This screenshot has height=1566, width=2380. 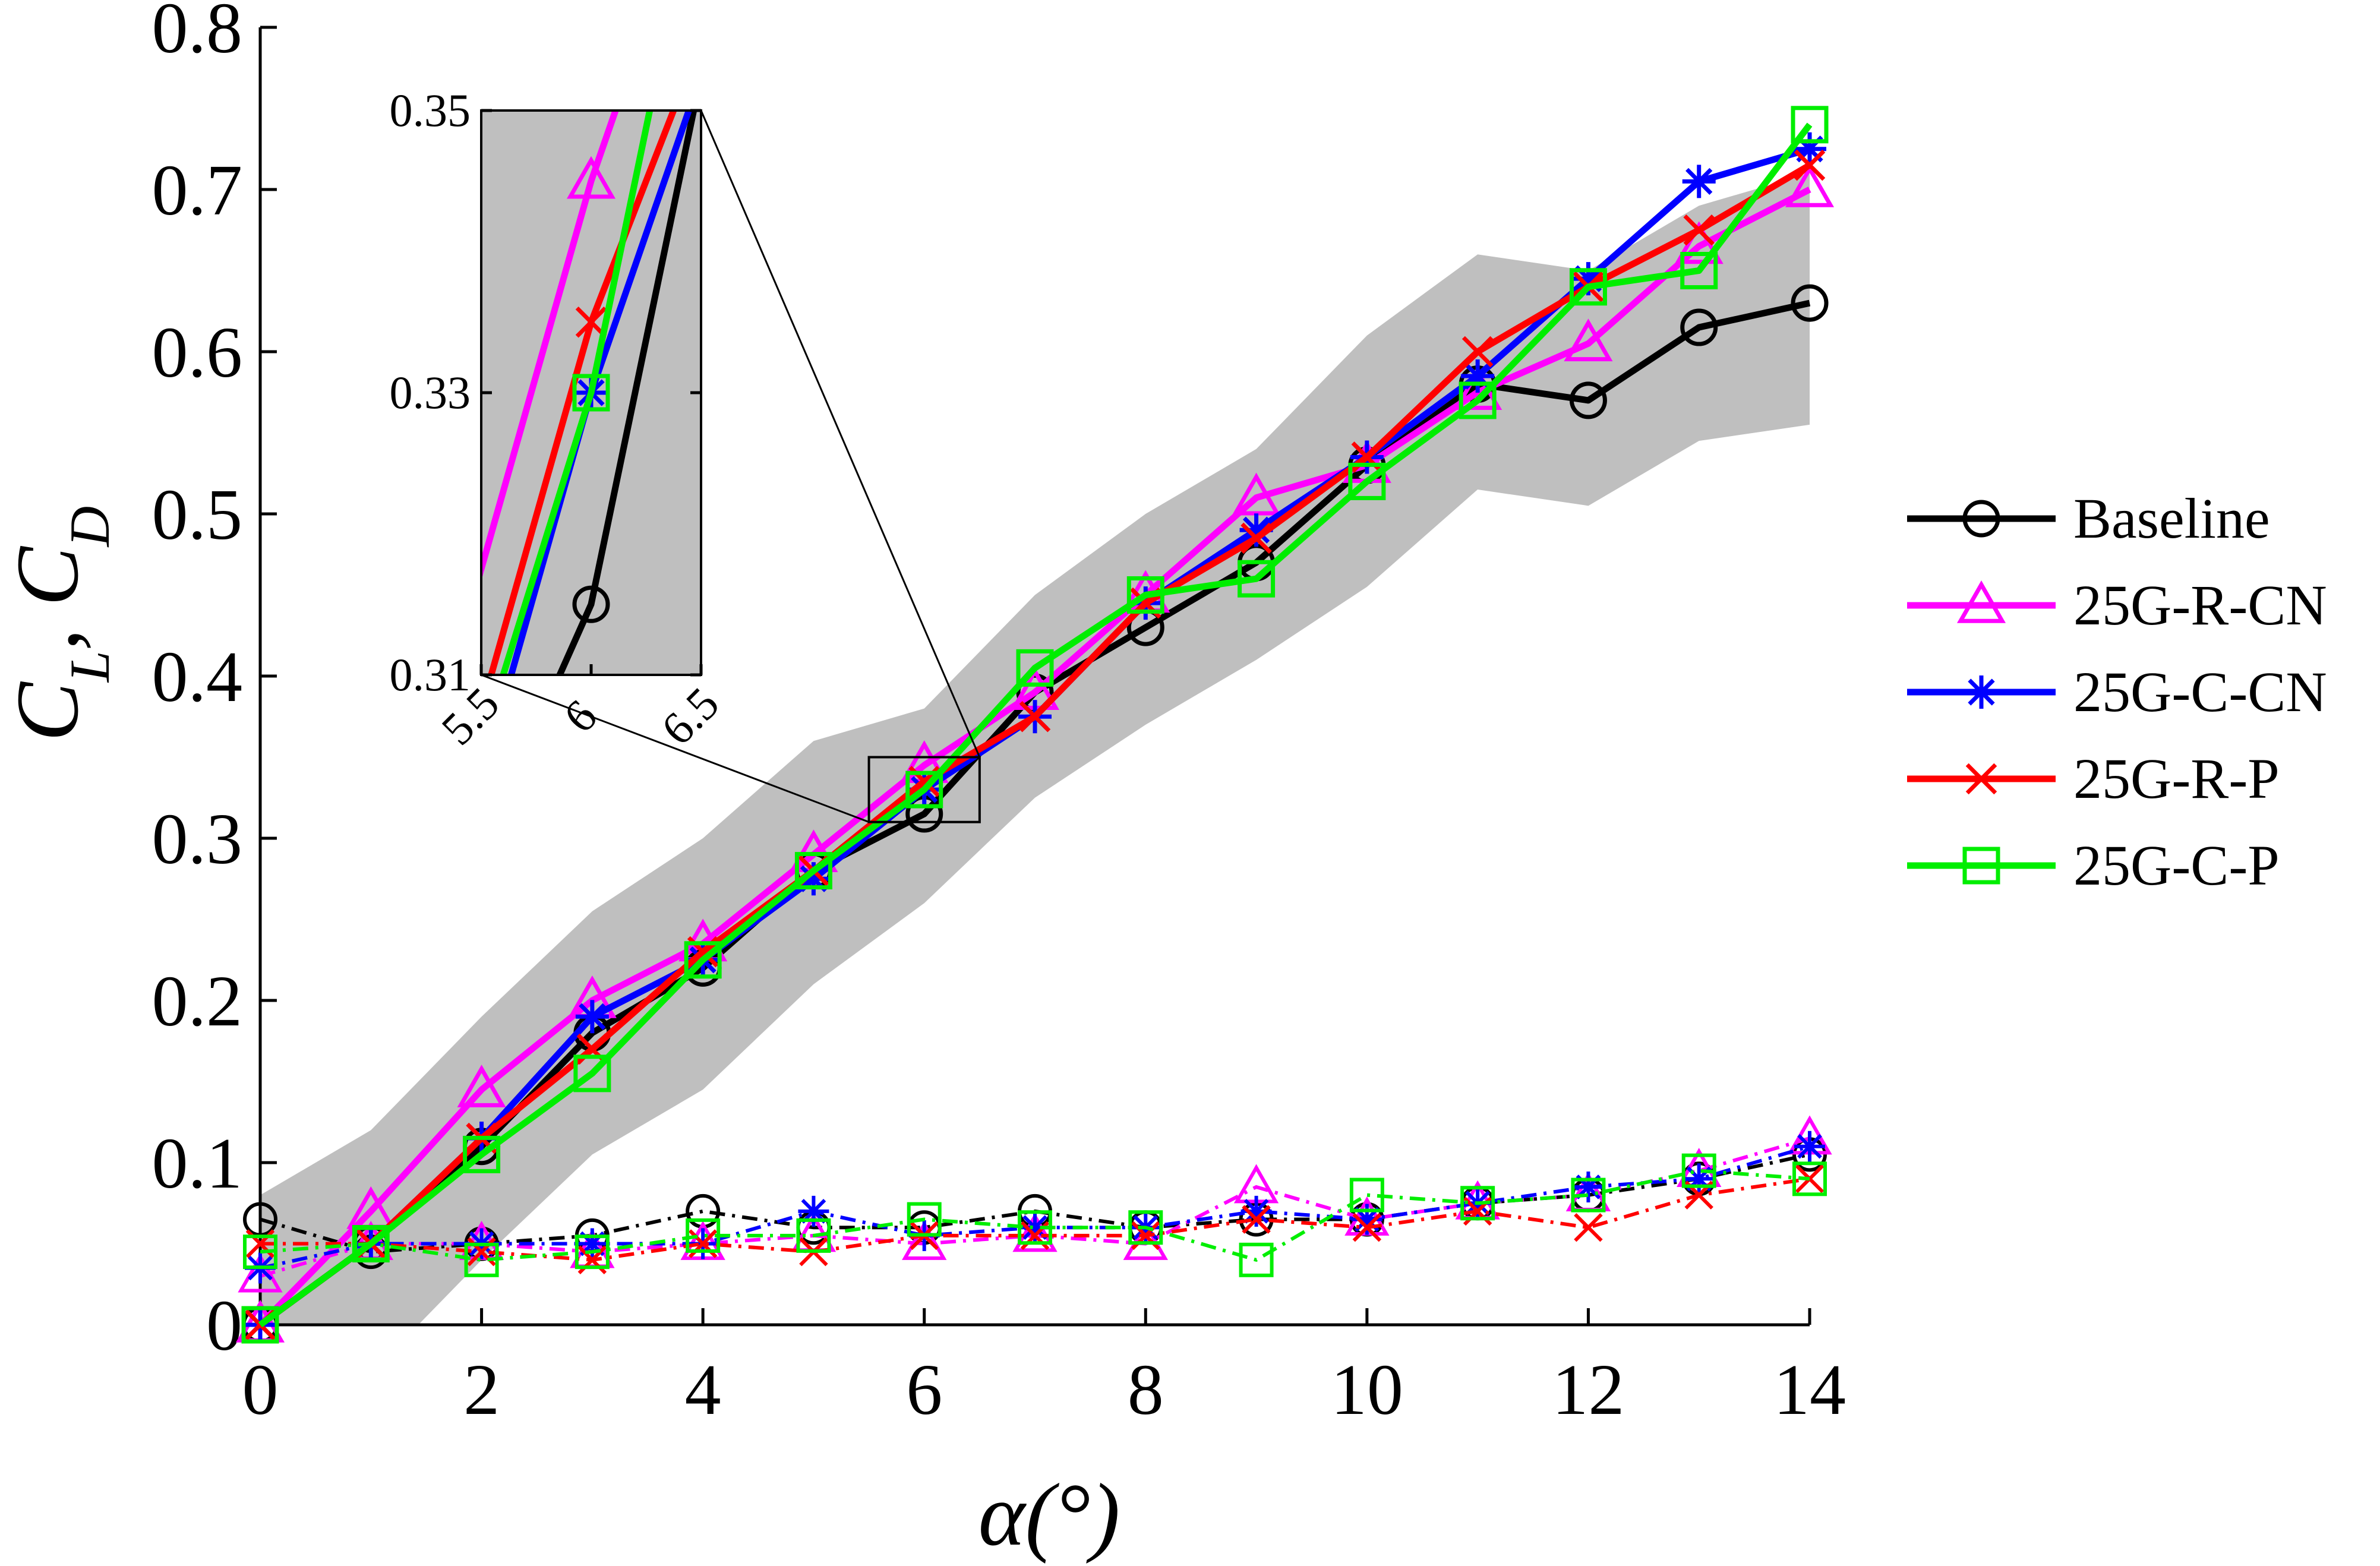 I want to click on legend-label: Baseline, so click(x=2171, y=518).